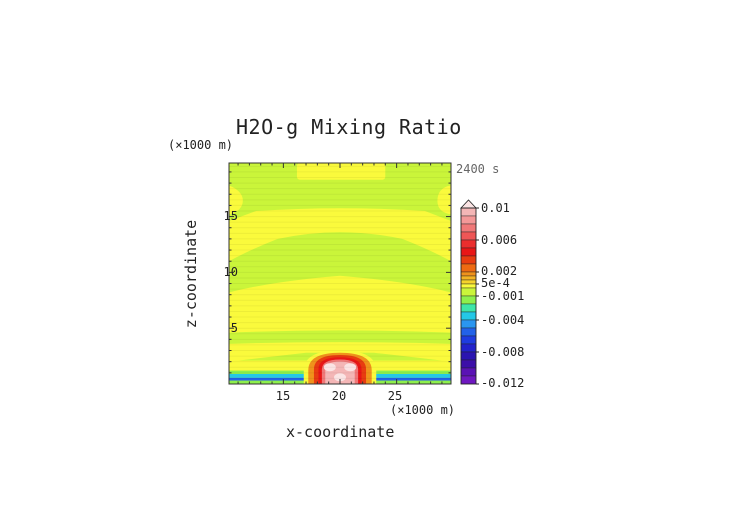  What do you see at coordinates (340, 432) in the screenshot?
I see `x-axis-label: x-coordinate` at bounding box center [340, 432].